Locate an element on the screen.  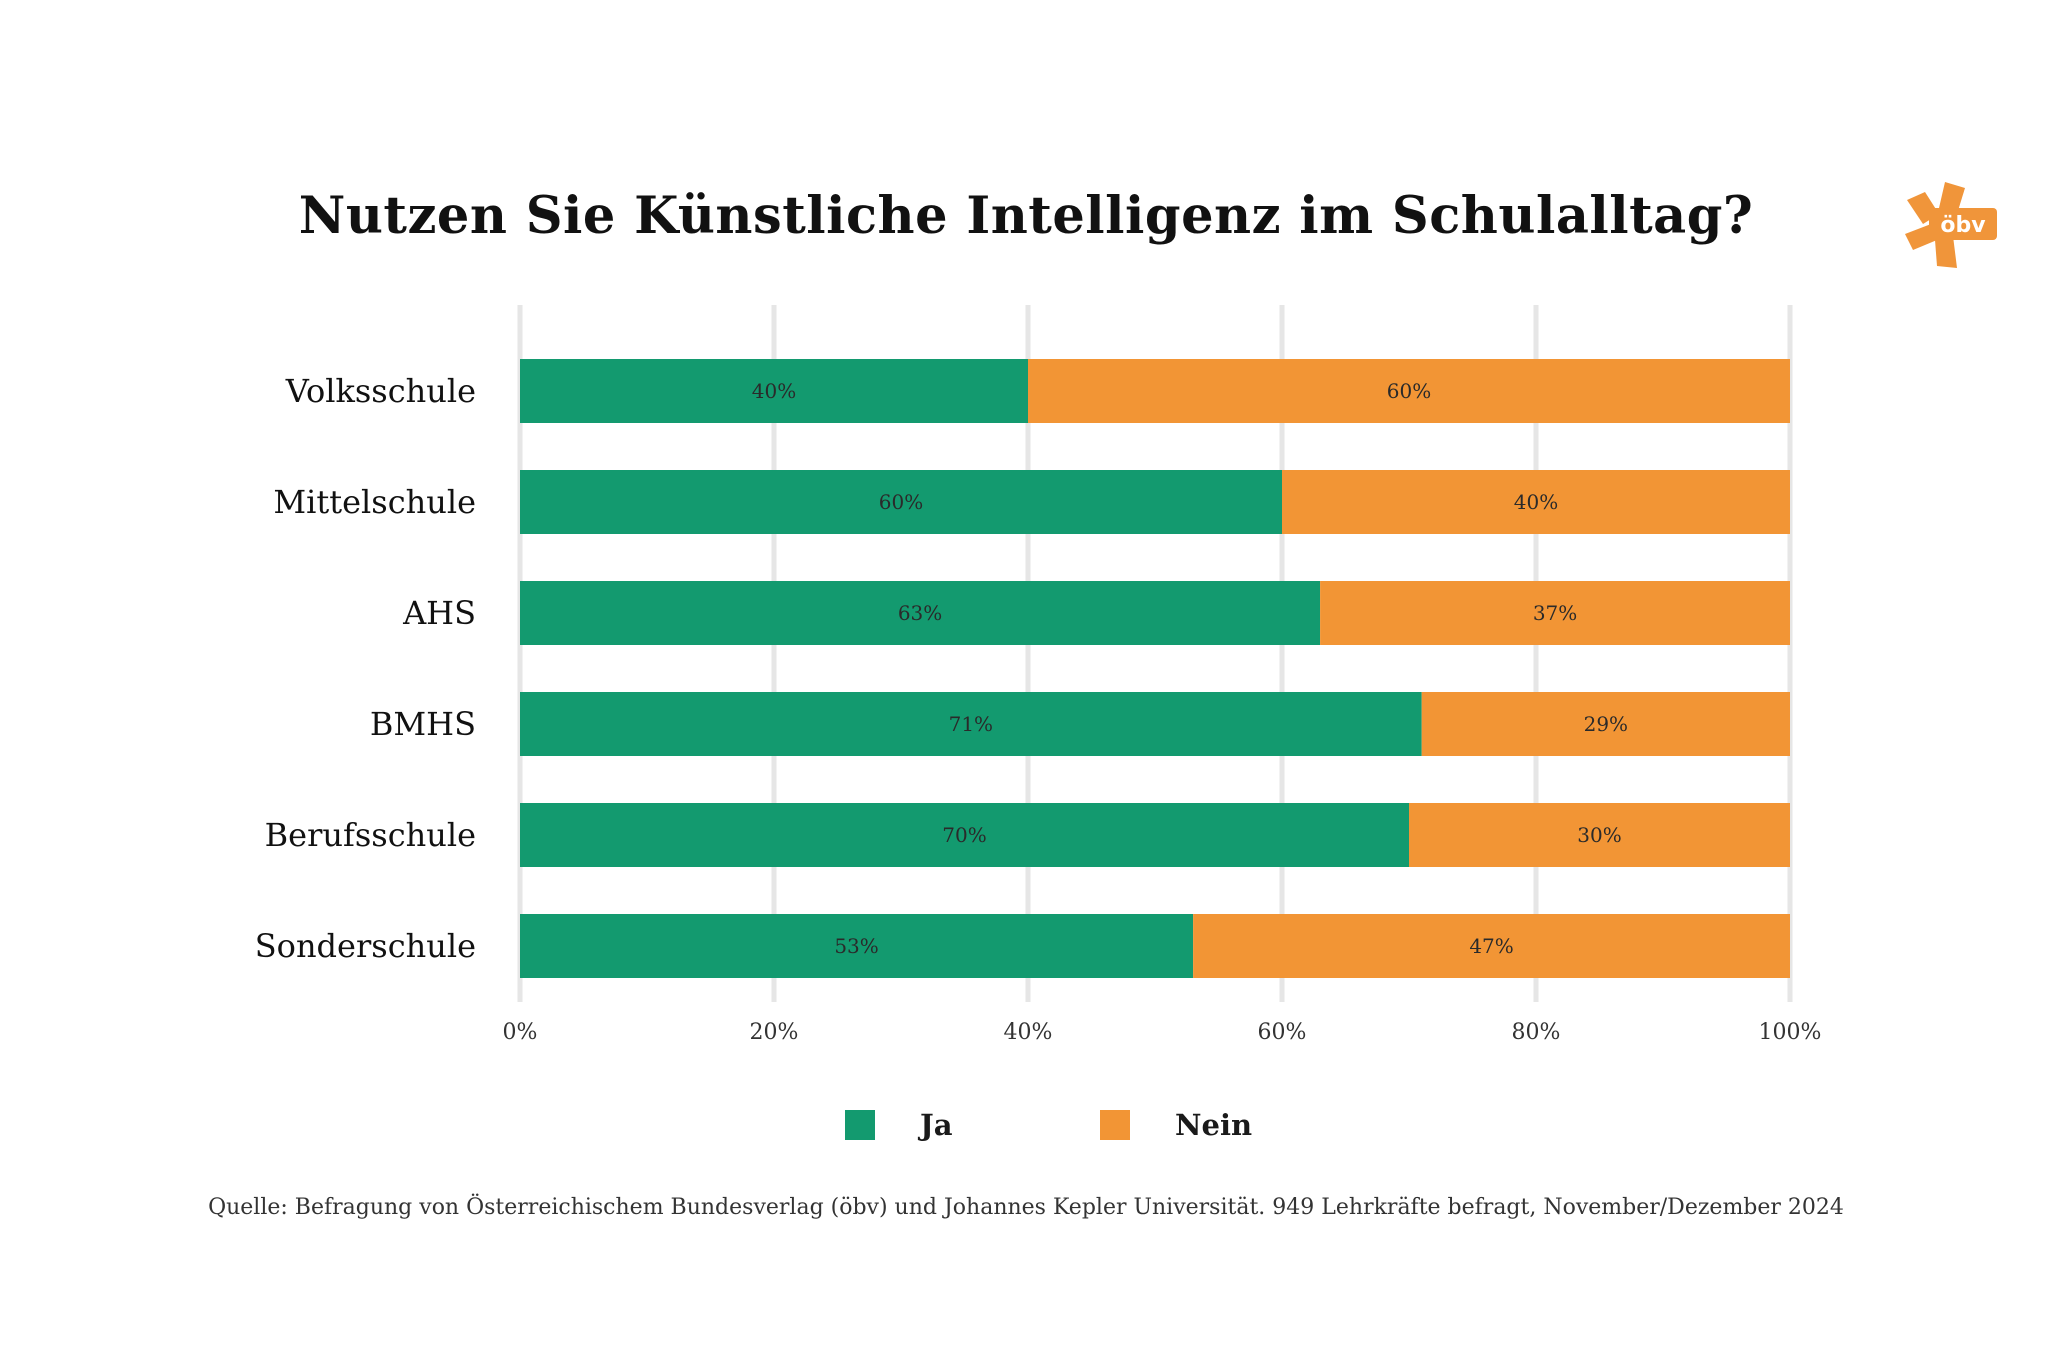
category-label: Mittelschule is located at coordinates (374, 502).